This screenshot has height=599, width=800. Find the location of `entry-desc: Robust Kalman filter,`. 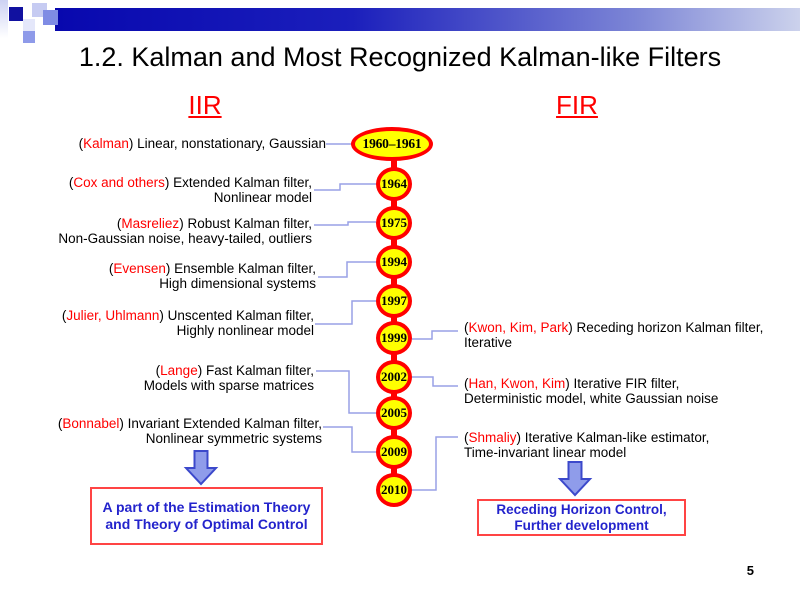

entry-desc: Robust Kalman filter, is located at coordinates (247, 223).